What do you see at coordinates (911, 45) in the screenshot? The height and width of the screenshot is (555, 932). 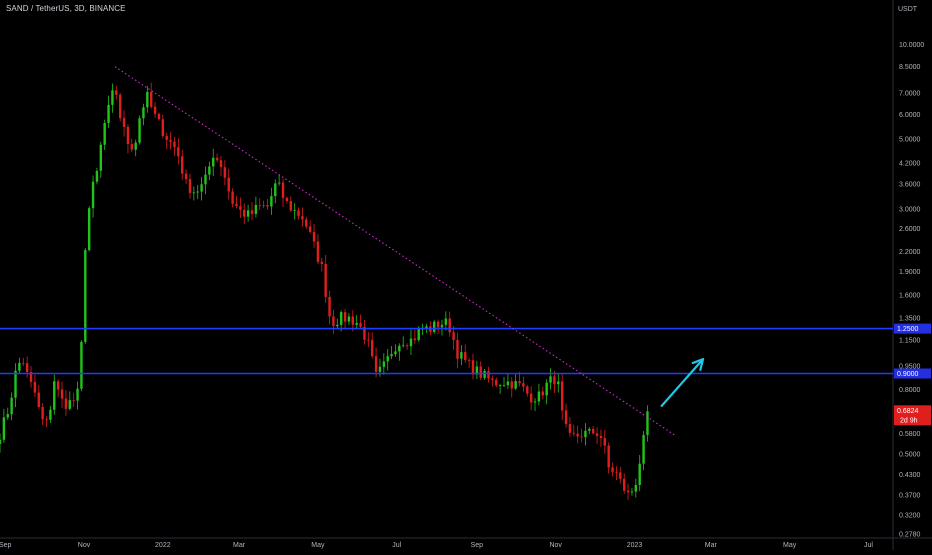 I see `y-tick-label: 10.0000` at bounding box center [911, 45].